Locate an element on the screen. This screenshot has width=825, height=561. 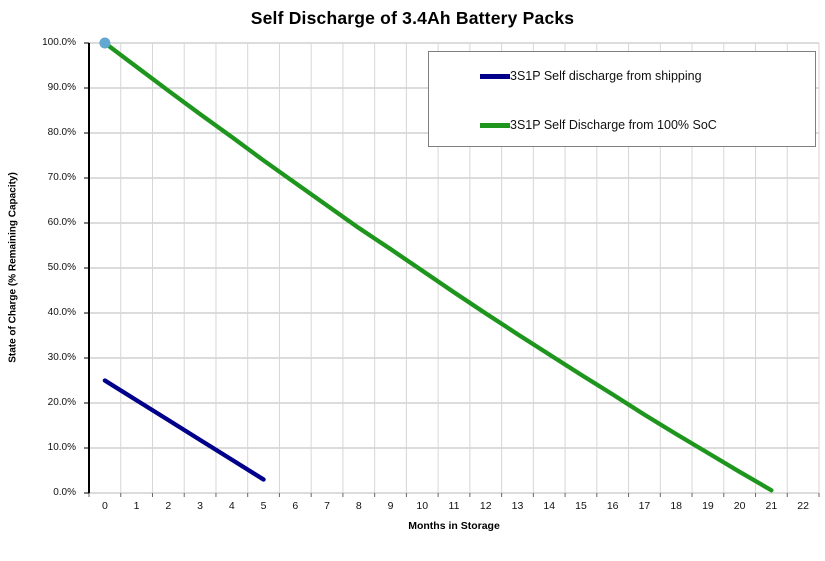
x-tick-label: 7 is located at coordinates (327, 506).